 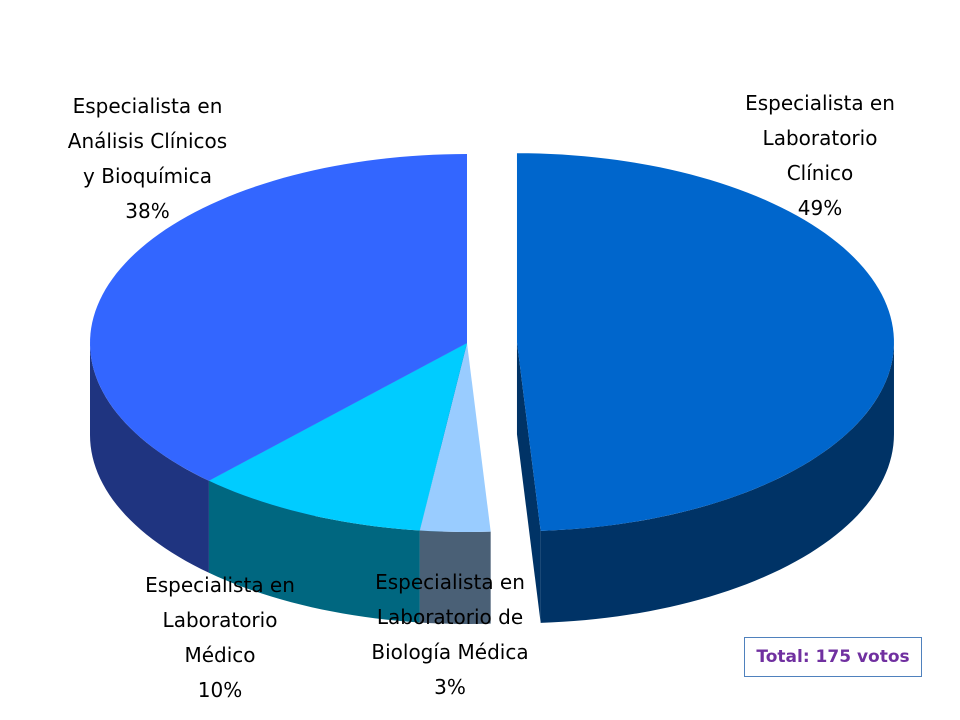 What do you see at coordinates (450, 617) in the screenshot?
I see `slice-label-line: Laboratorio de` at bounding box center [450, 617].